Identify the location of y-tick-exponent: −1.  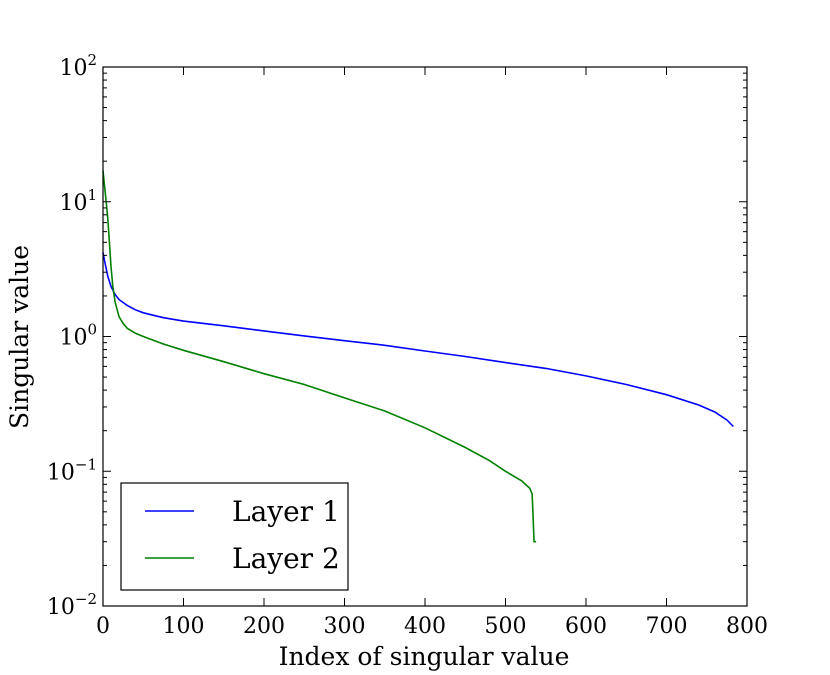
(86, 464).